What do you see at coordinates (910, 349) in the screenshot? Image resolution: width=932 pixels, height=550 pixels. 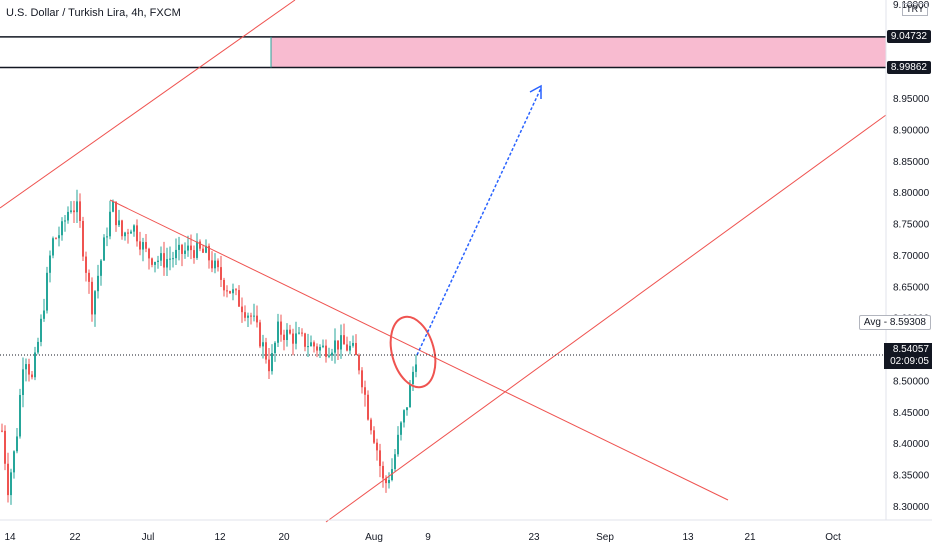 I see `current-price-value: 8.54057` at bounding box center [910, 349].